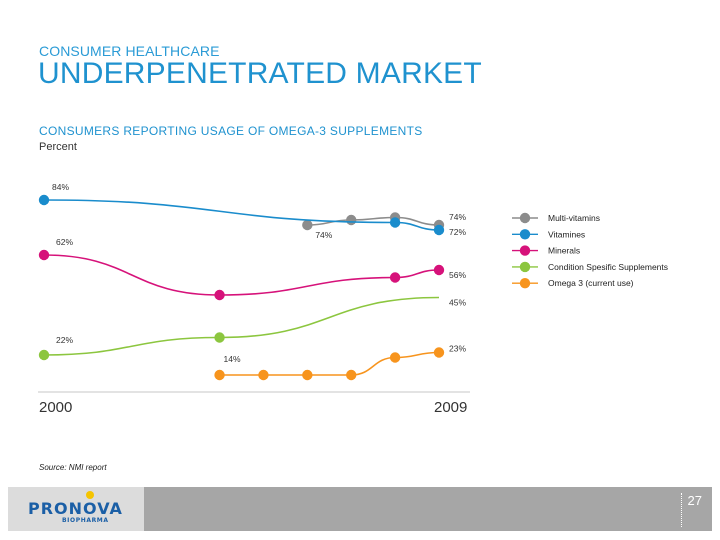 Image resolution: width=720 pixels, height=540 pixels. What do you see at coordinates (55, 407) in the screenshot?
I see `x-tick-label-start: 2000` at bounding box center [55, 407].